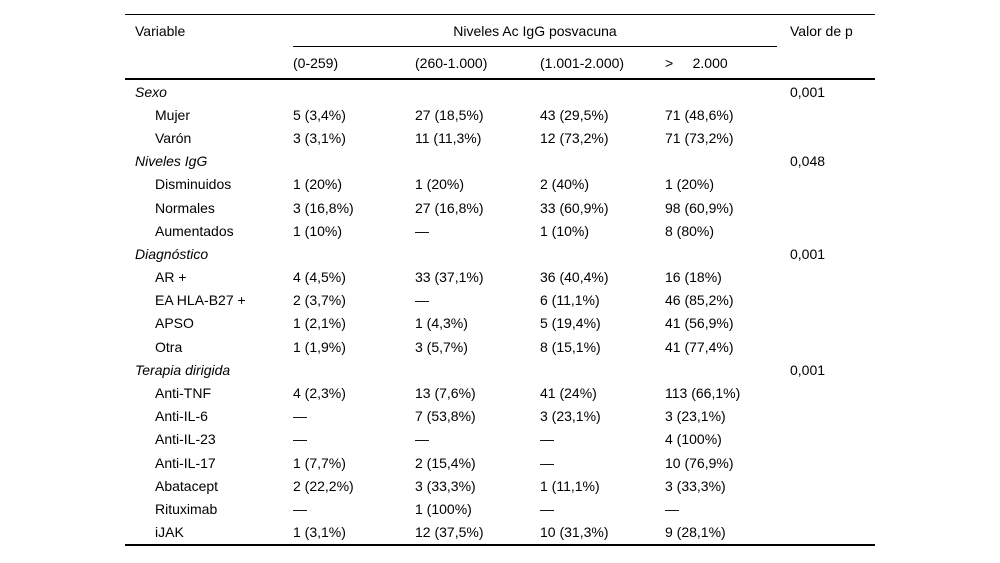 This screenshot has width=1000, height=563. What do you see at coordinates (500, 416) in the screenshot?
I see `item-row: Anti-IL-6 — 7 (53,8%) 3 (23,1%) 3 (23,1%)` at bounding box center [500, 416].